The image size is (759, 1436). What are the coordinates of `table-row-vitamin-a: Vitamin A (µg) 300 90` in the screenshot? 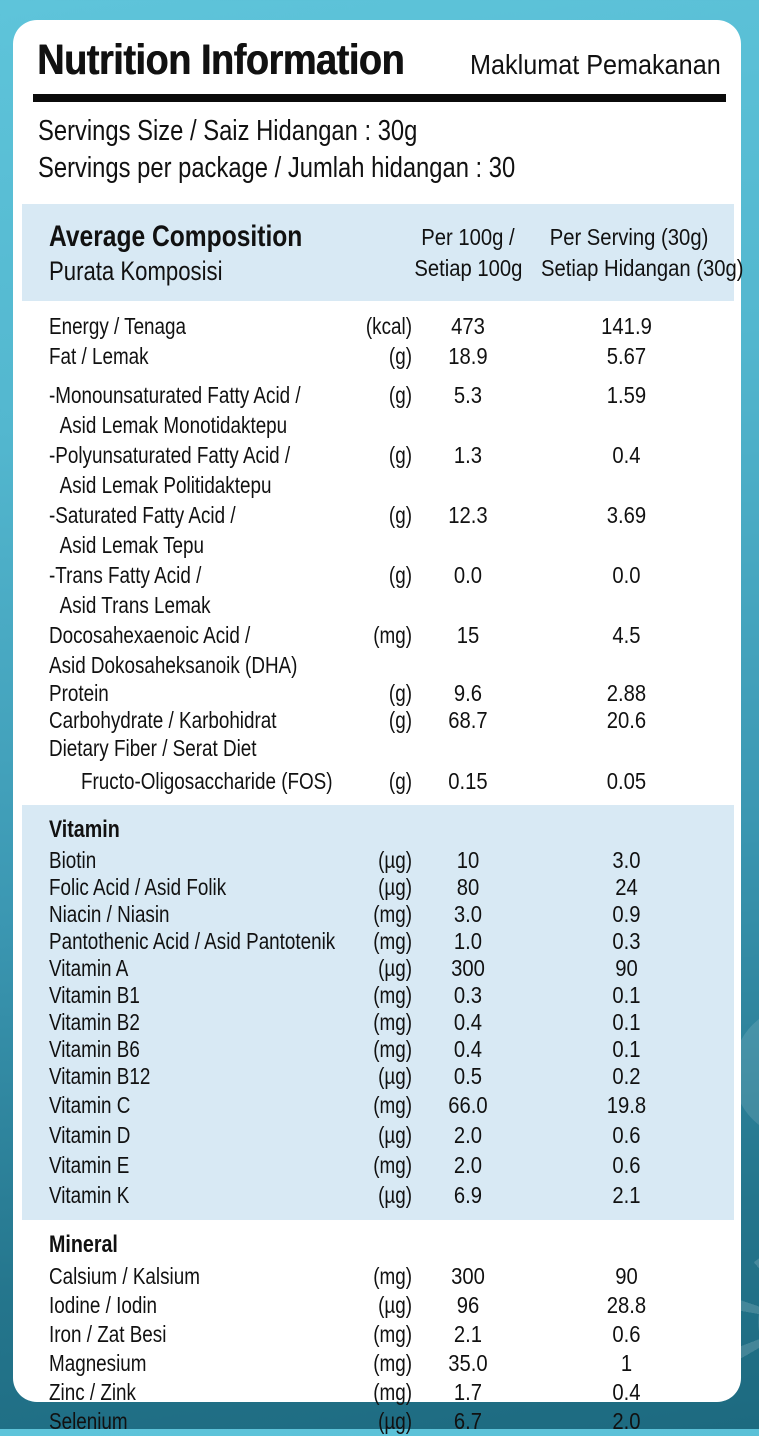 It's located at (343, 968).